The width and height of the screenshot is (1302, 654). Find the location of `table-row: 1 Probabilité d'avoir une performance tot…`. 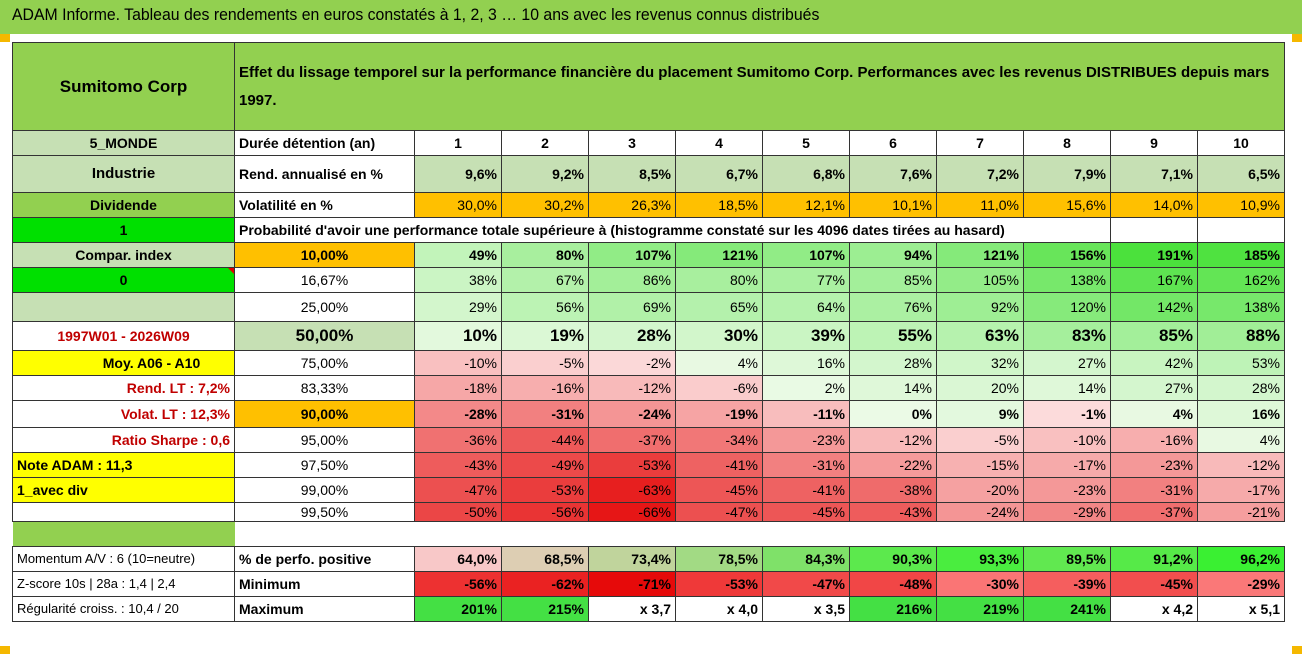

table-row: 1 Probabilité d'avoir une performance tot… is located at coordinates (648, 230).